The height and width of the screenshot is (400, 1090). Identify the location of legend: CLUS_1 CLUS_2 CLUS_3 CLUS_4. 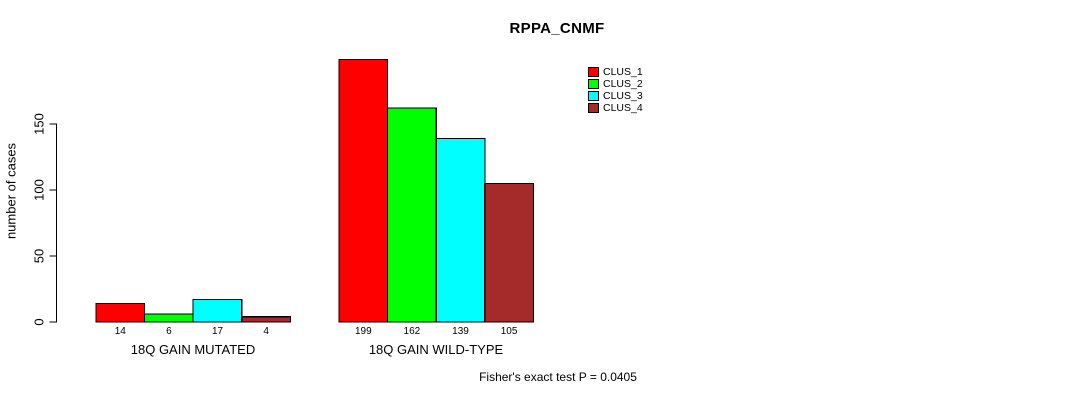
(615, 90).